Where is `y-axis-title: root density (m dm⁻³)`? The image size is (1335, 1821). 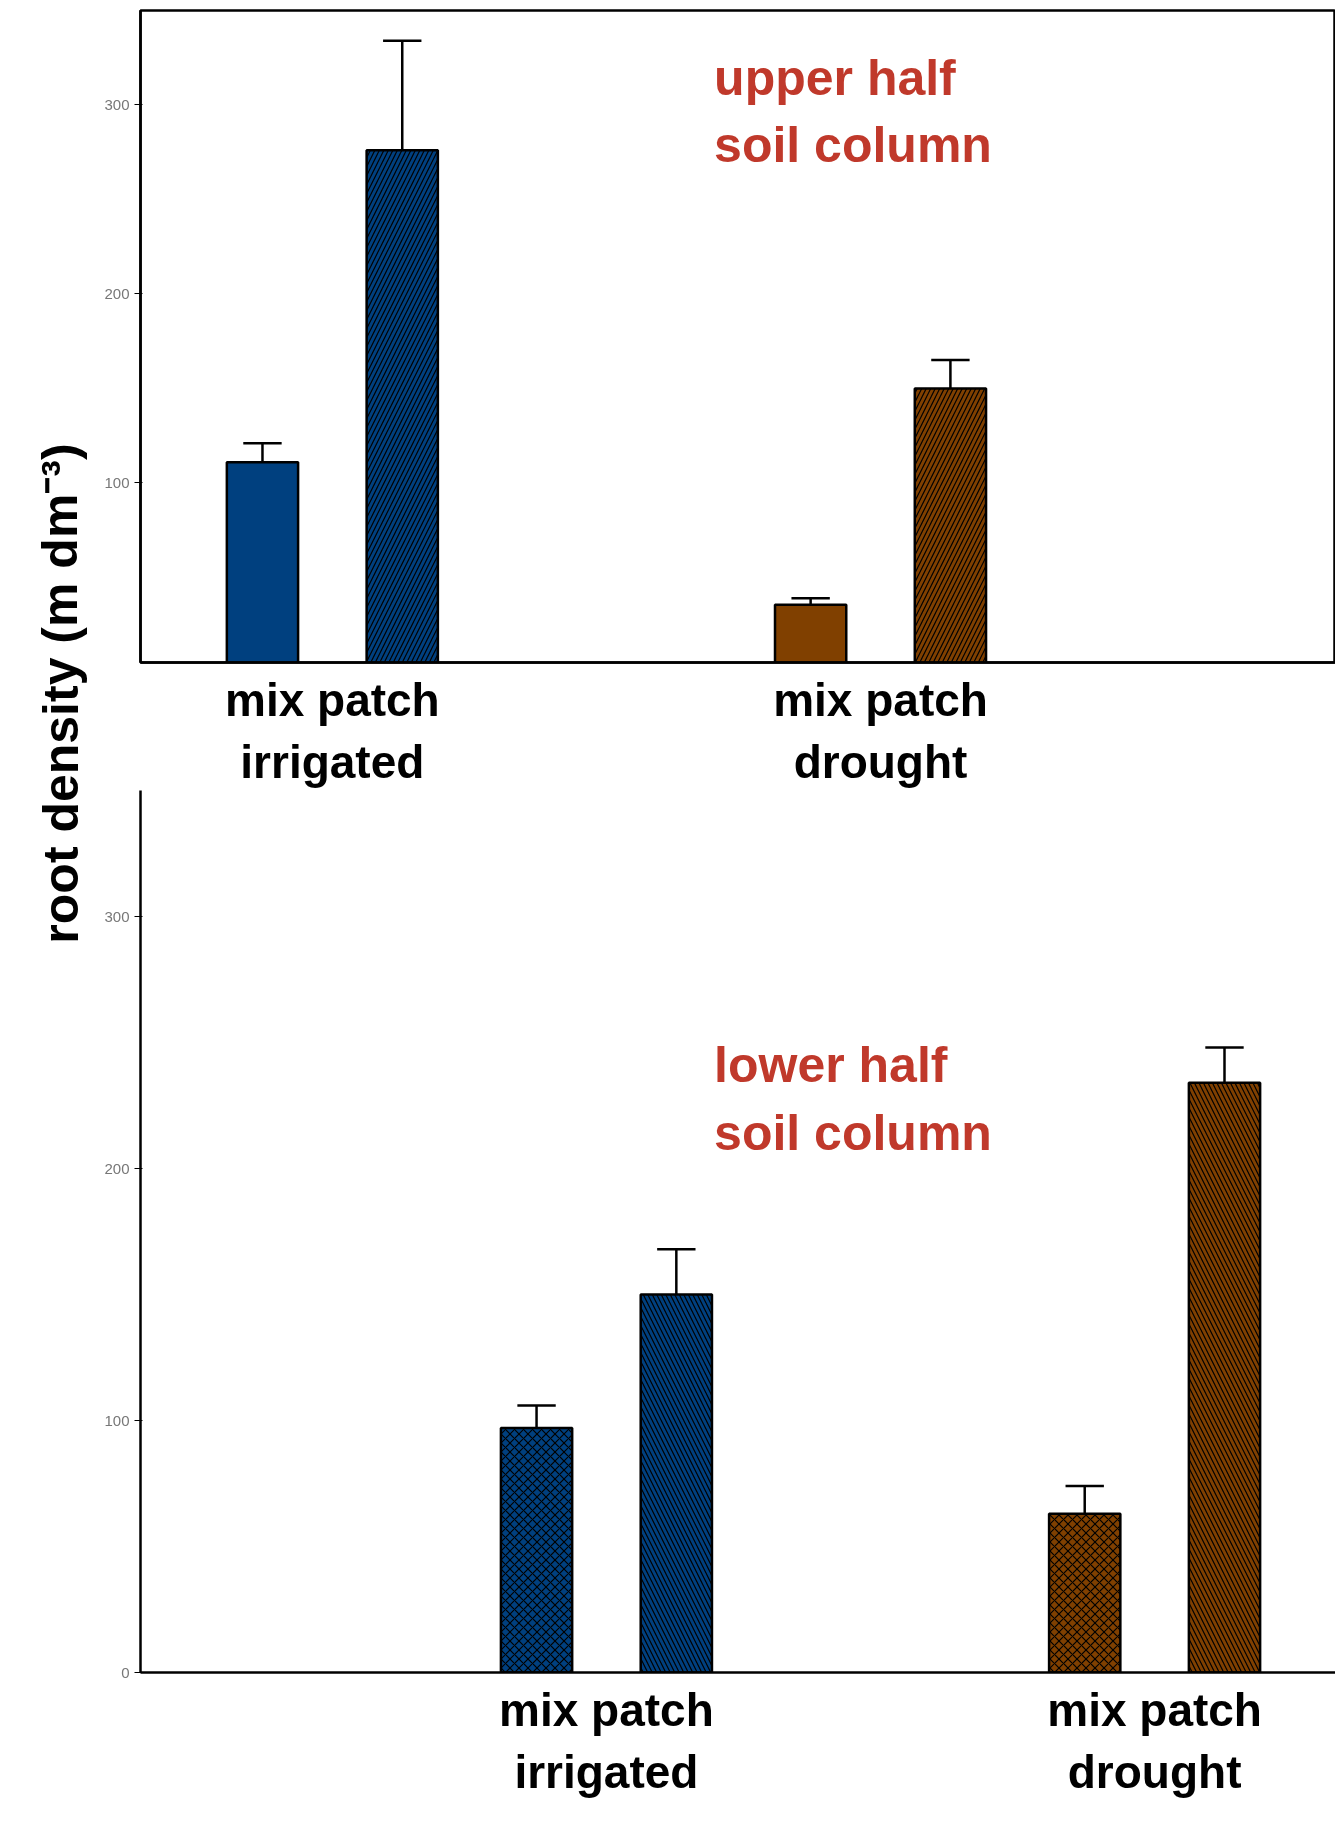
y-axis-title: root density (m dm⁻³) is located at coordinates (60, 693).